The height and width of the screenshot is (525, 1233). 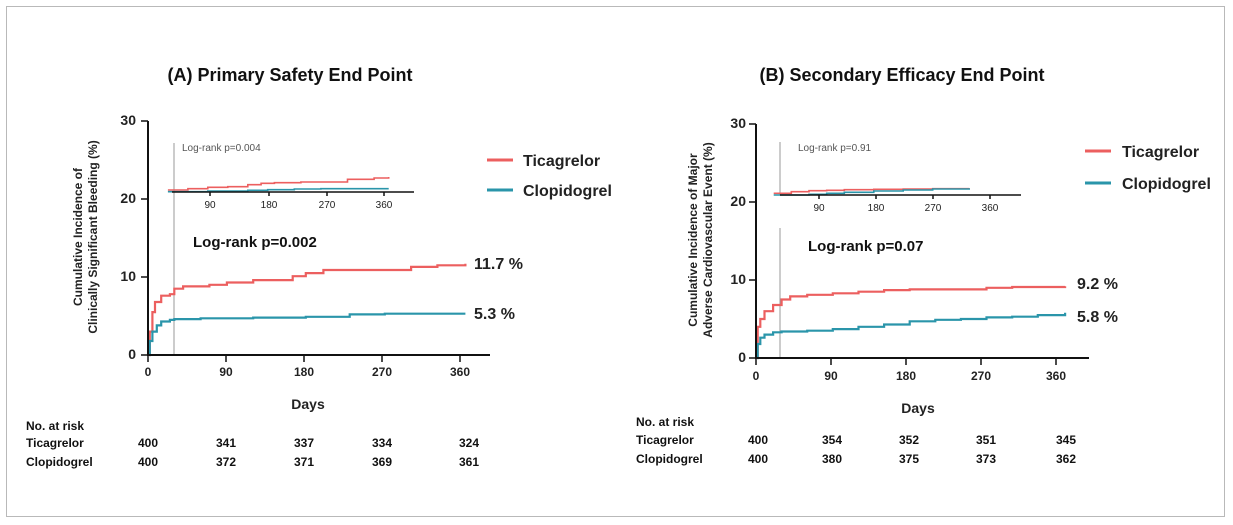 What do you see at coordinates (498, 264) in the screenshot?
I see `panel-a-end-label-ticagrelor: 11.7 %` at bounding box center [498, 264].